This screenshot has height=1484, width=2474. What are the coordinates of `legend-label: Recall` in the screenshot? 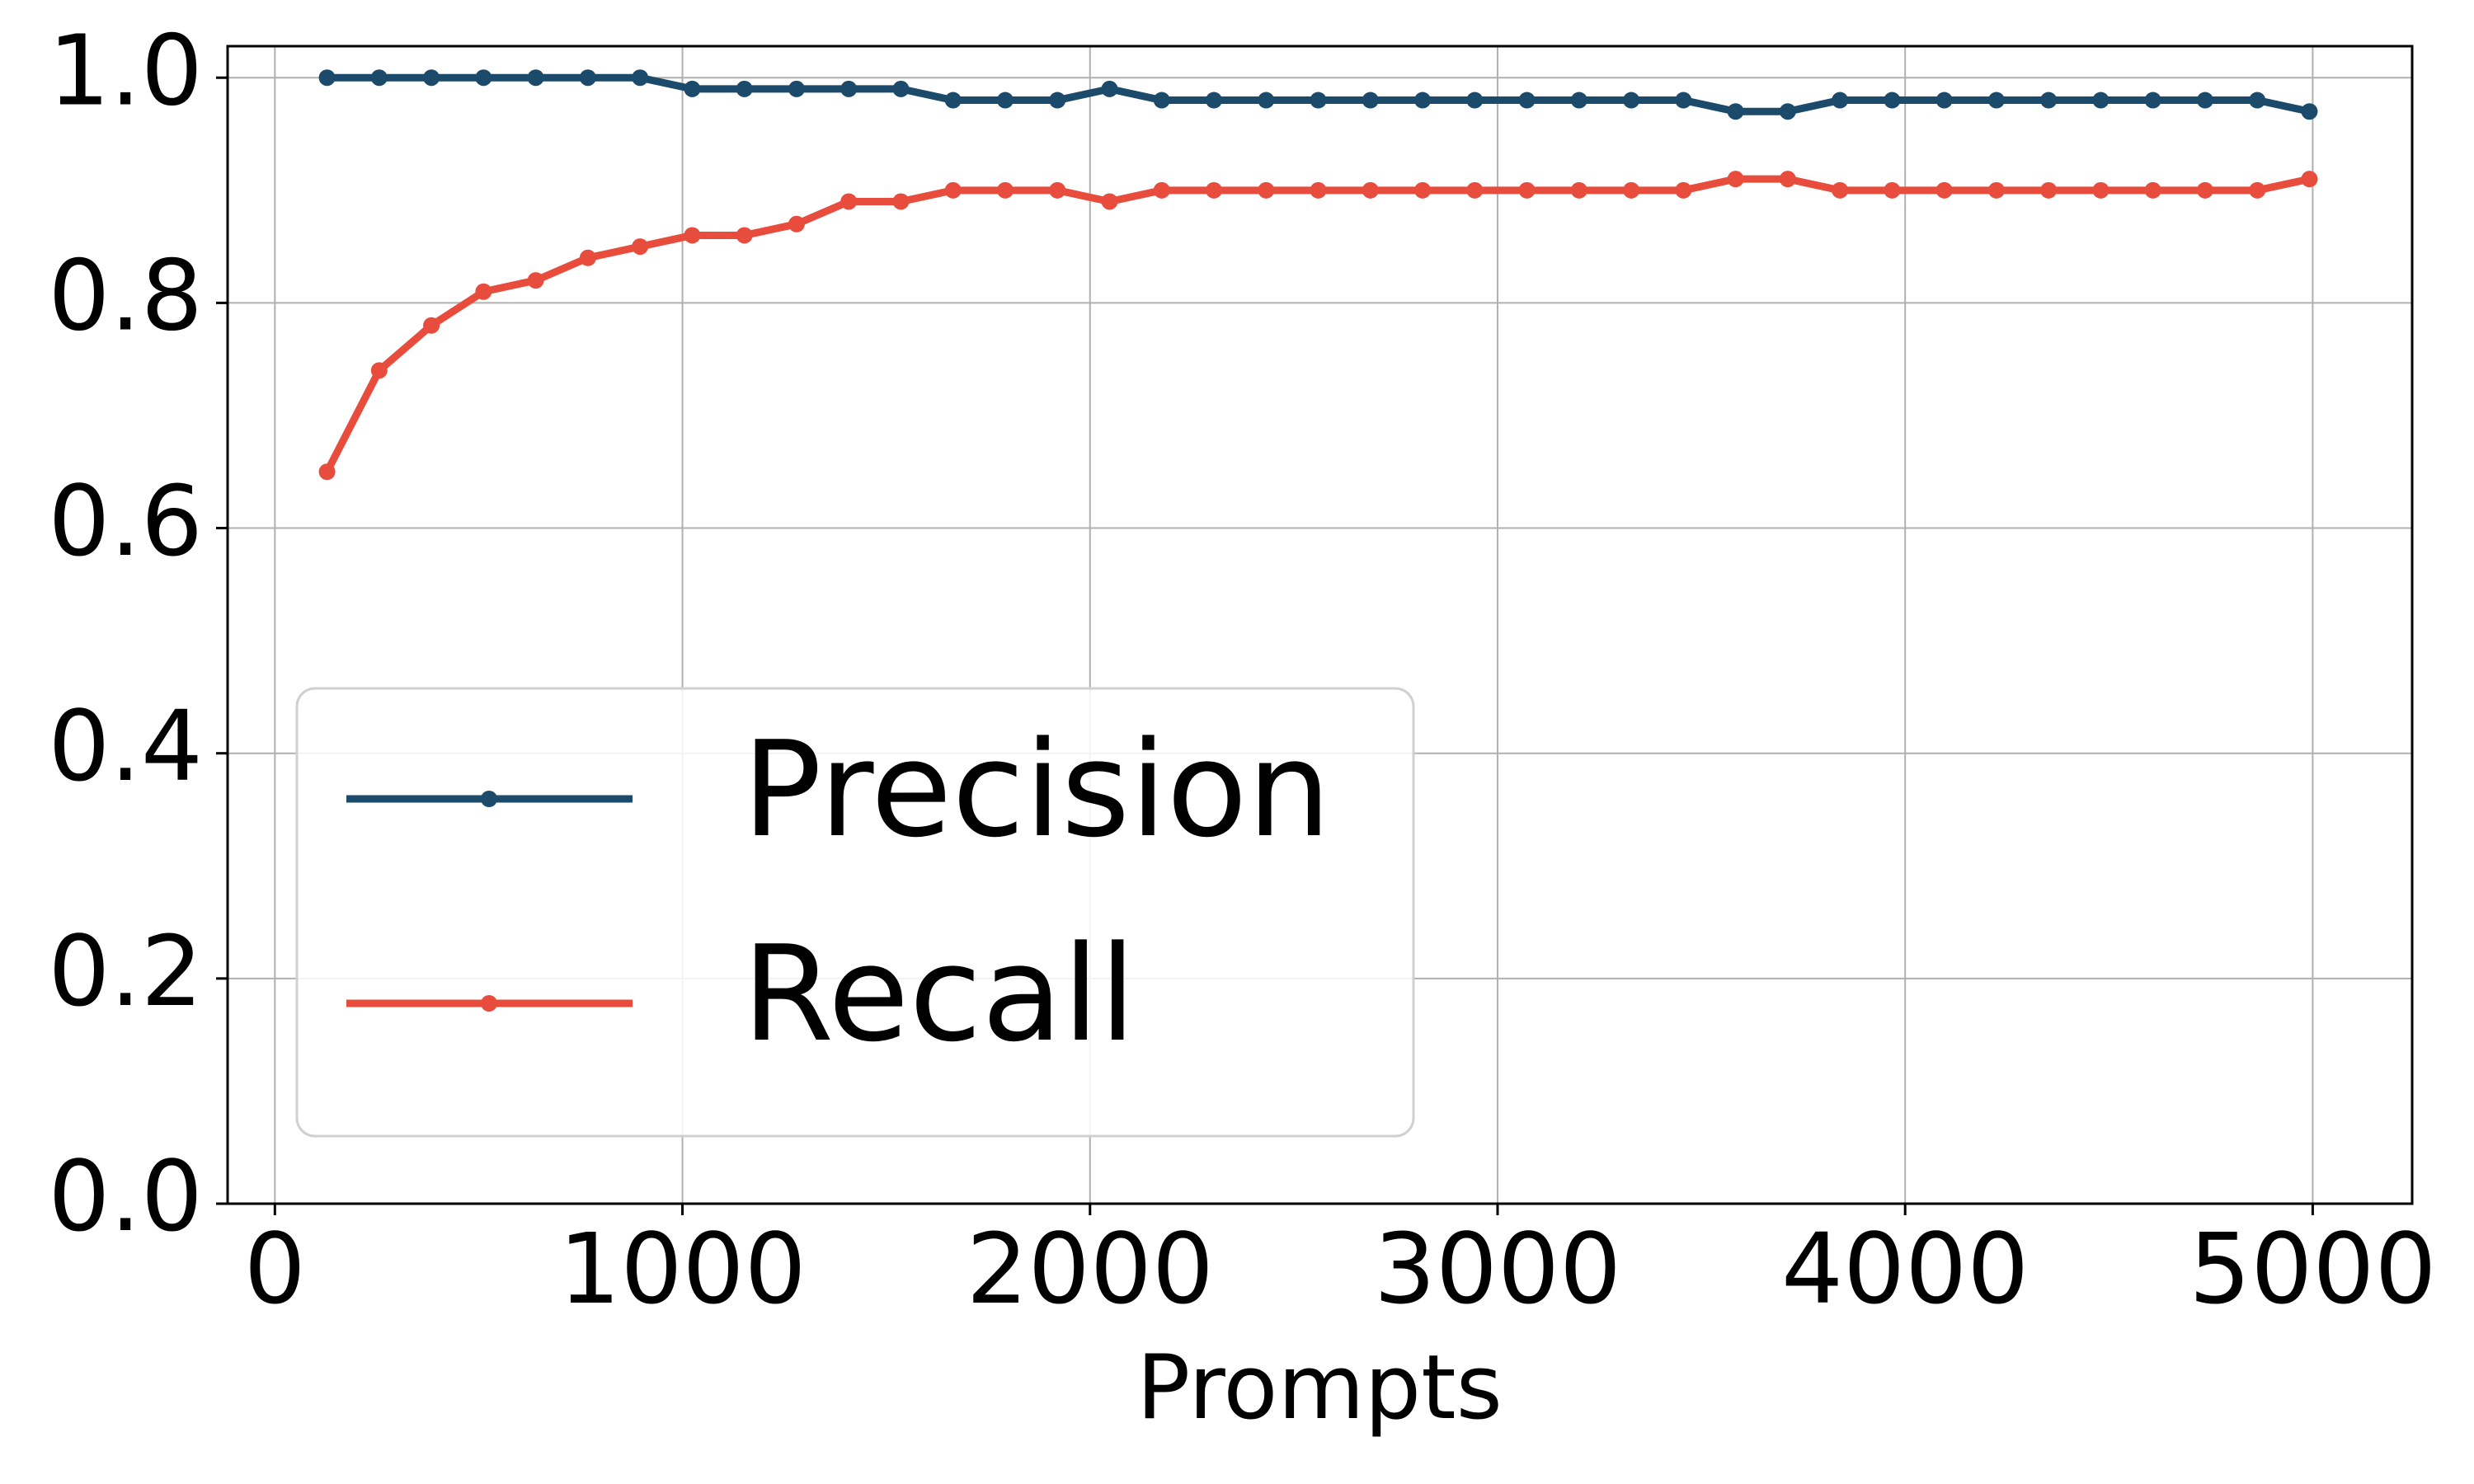 It's located at (939, 994).